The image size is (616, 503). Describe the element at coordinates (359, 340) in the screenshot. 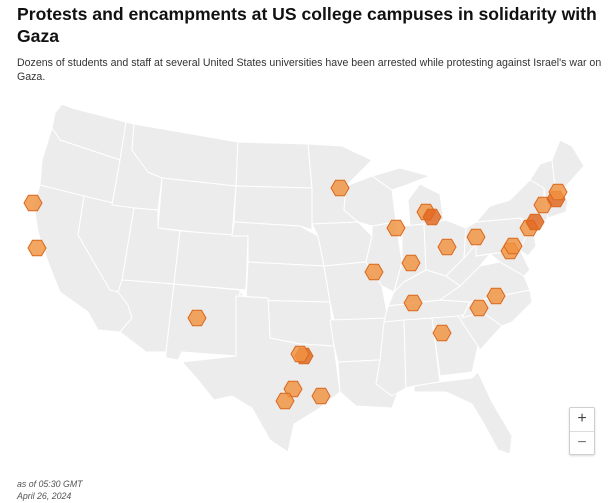

I see `state-arkansas` at that location.